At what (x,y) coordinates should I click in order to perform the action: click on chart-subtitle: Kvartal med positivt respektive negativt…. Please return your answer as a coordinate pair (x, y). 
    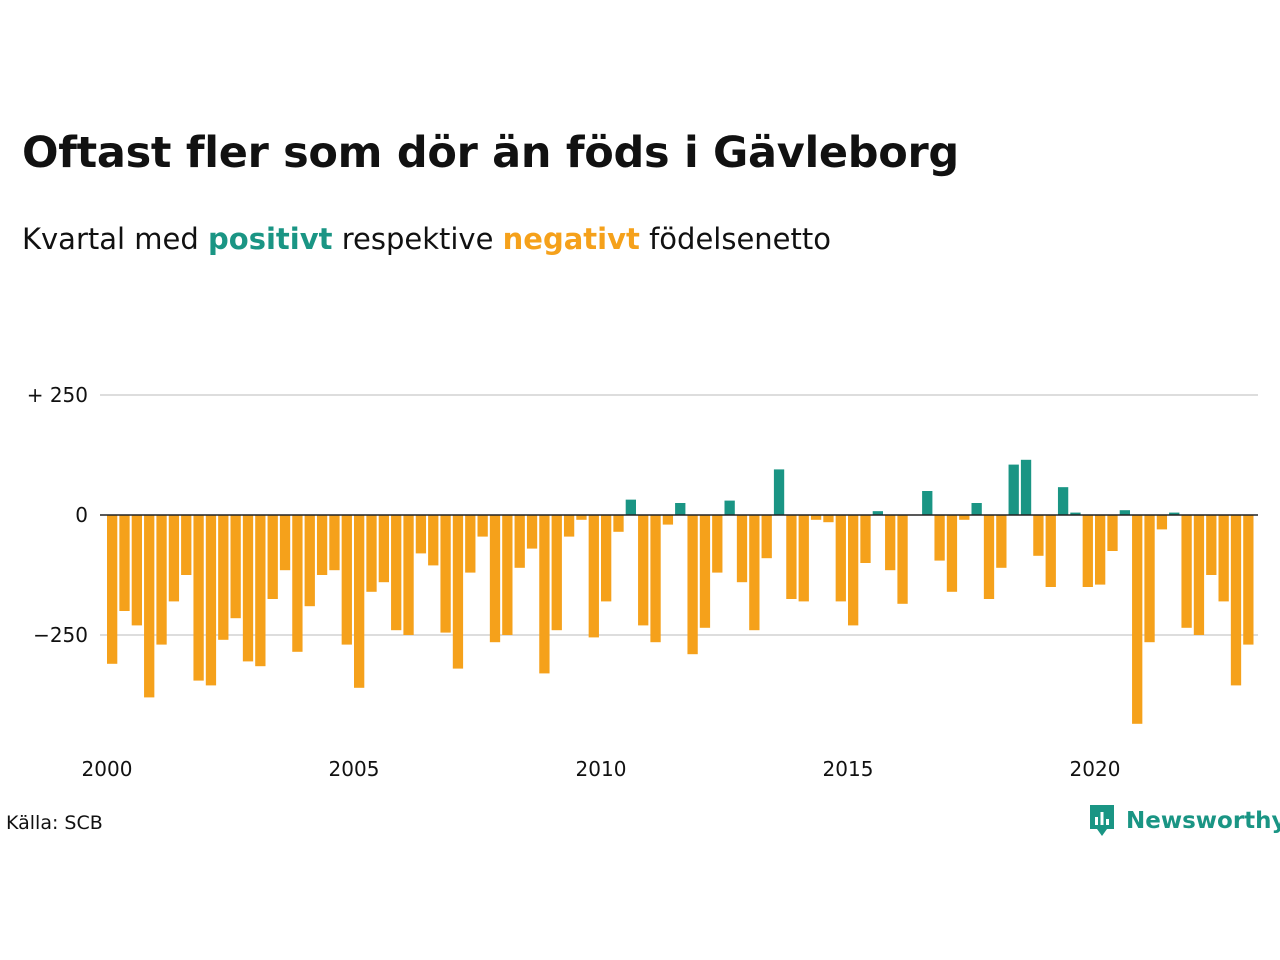
    Looking at the image, I should click on (426, 239).